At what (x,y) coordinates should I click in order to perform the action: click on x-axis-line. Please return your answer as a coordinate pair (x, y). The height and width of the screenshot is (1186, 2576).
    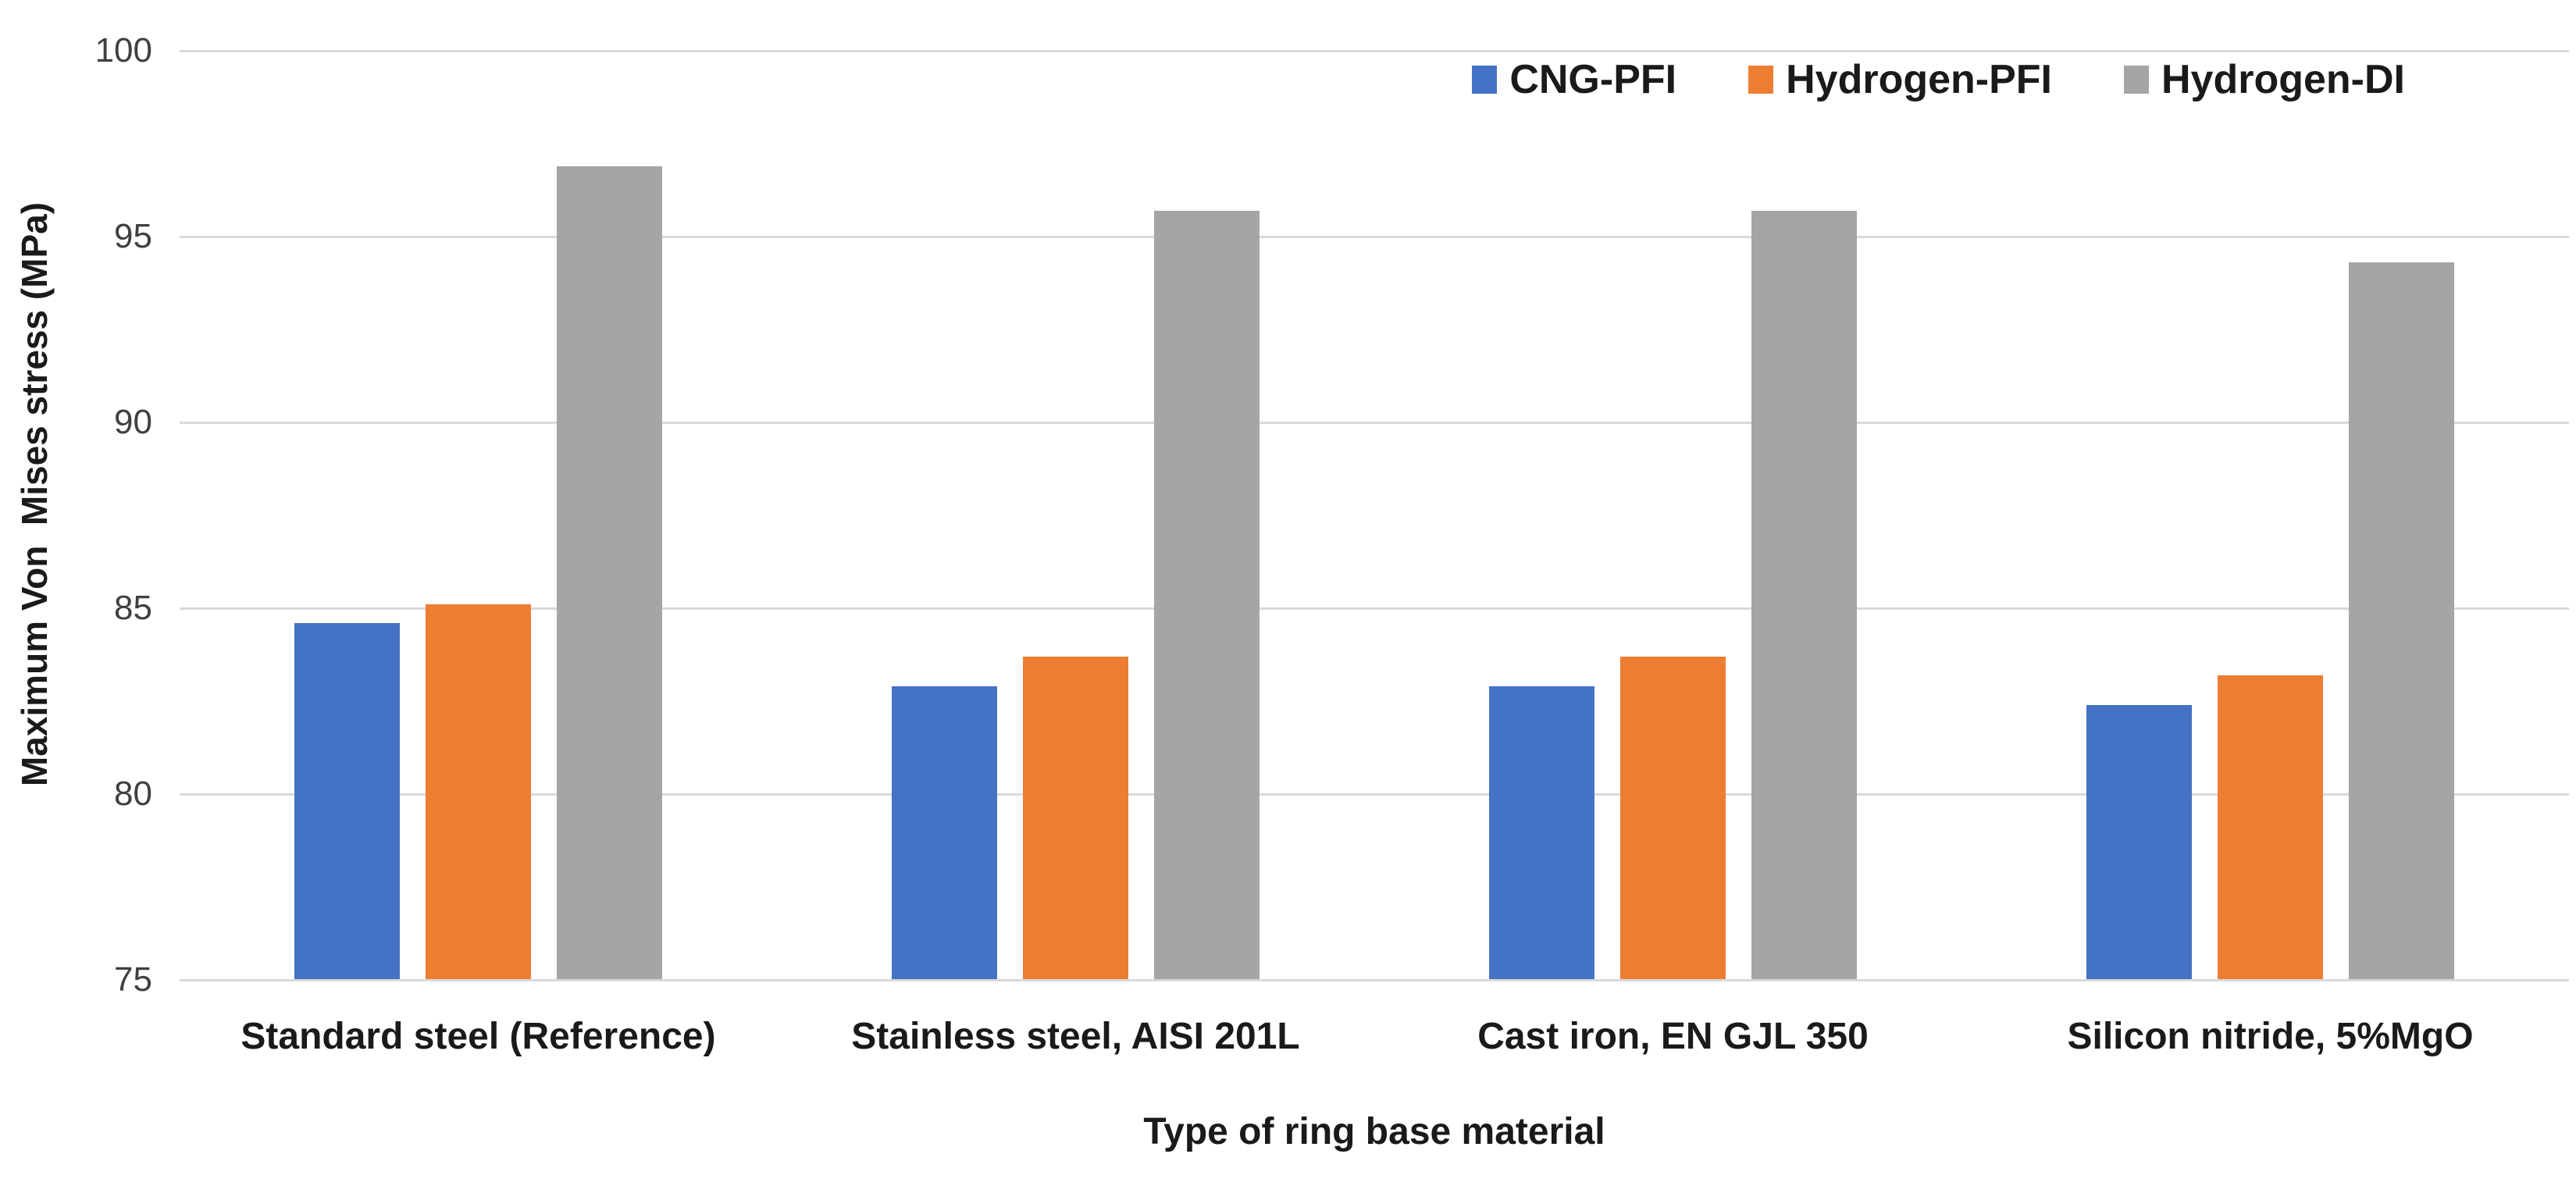
    Looking at the image, I should click on (1375, 980).